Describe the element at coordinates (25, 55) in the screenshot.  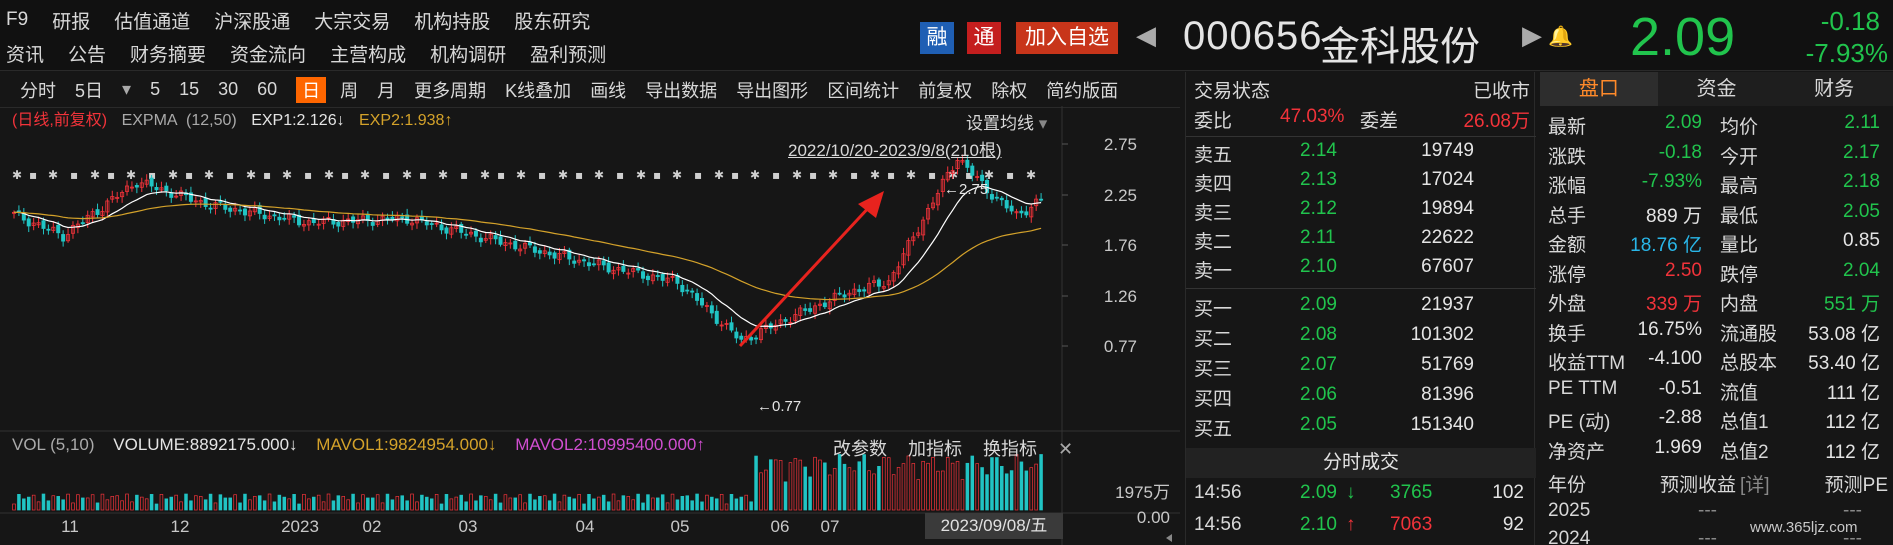
I see `nav-news: 资讯` at that location.